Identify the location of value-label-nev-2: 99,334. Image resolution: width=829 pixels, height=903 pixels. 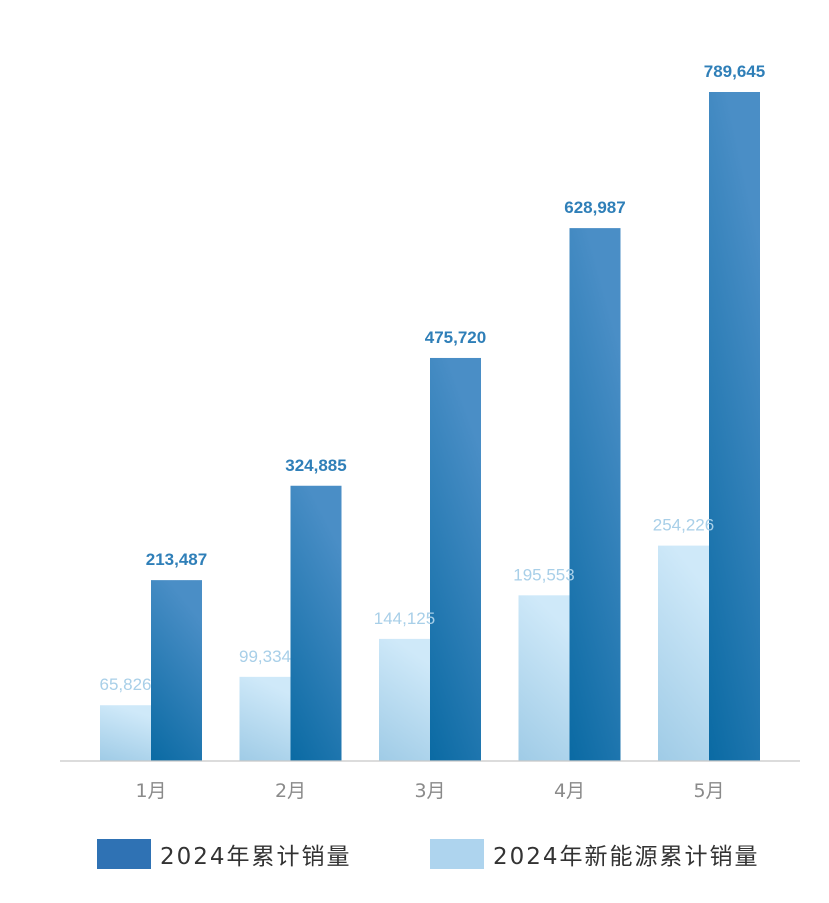
(265, 656).